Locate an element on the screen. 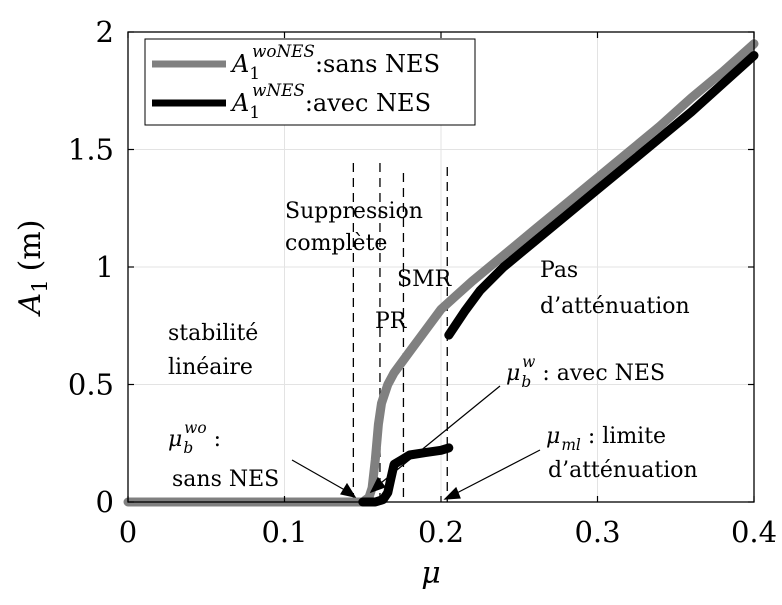 This screenshot has height=605, width=782. legend-wo-text: :sans NES is located at coordinates (377, 64).